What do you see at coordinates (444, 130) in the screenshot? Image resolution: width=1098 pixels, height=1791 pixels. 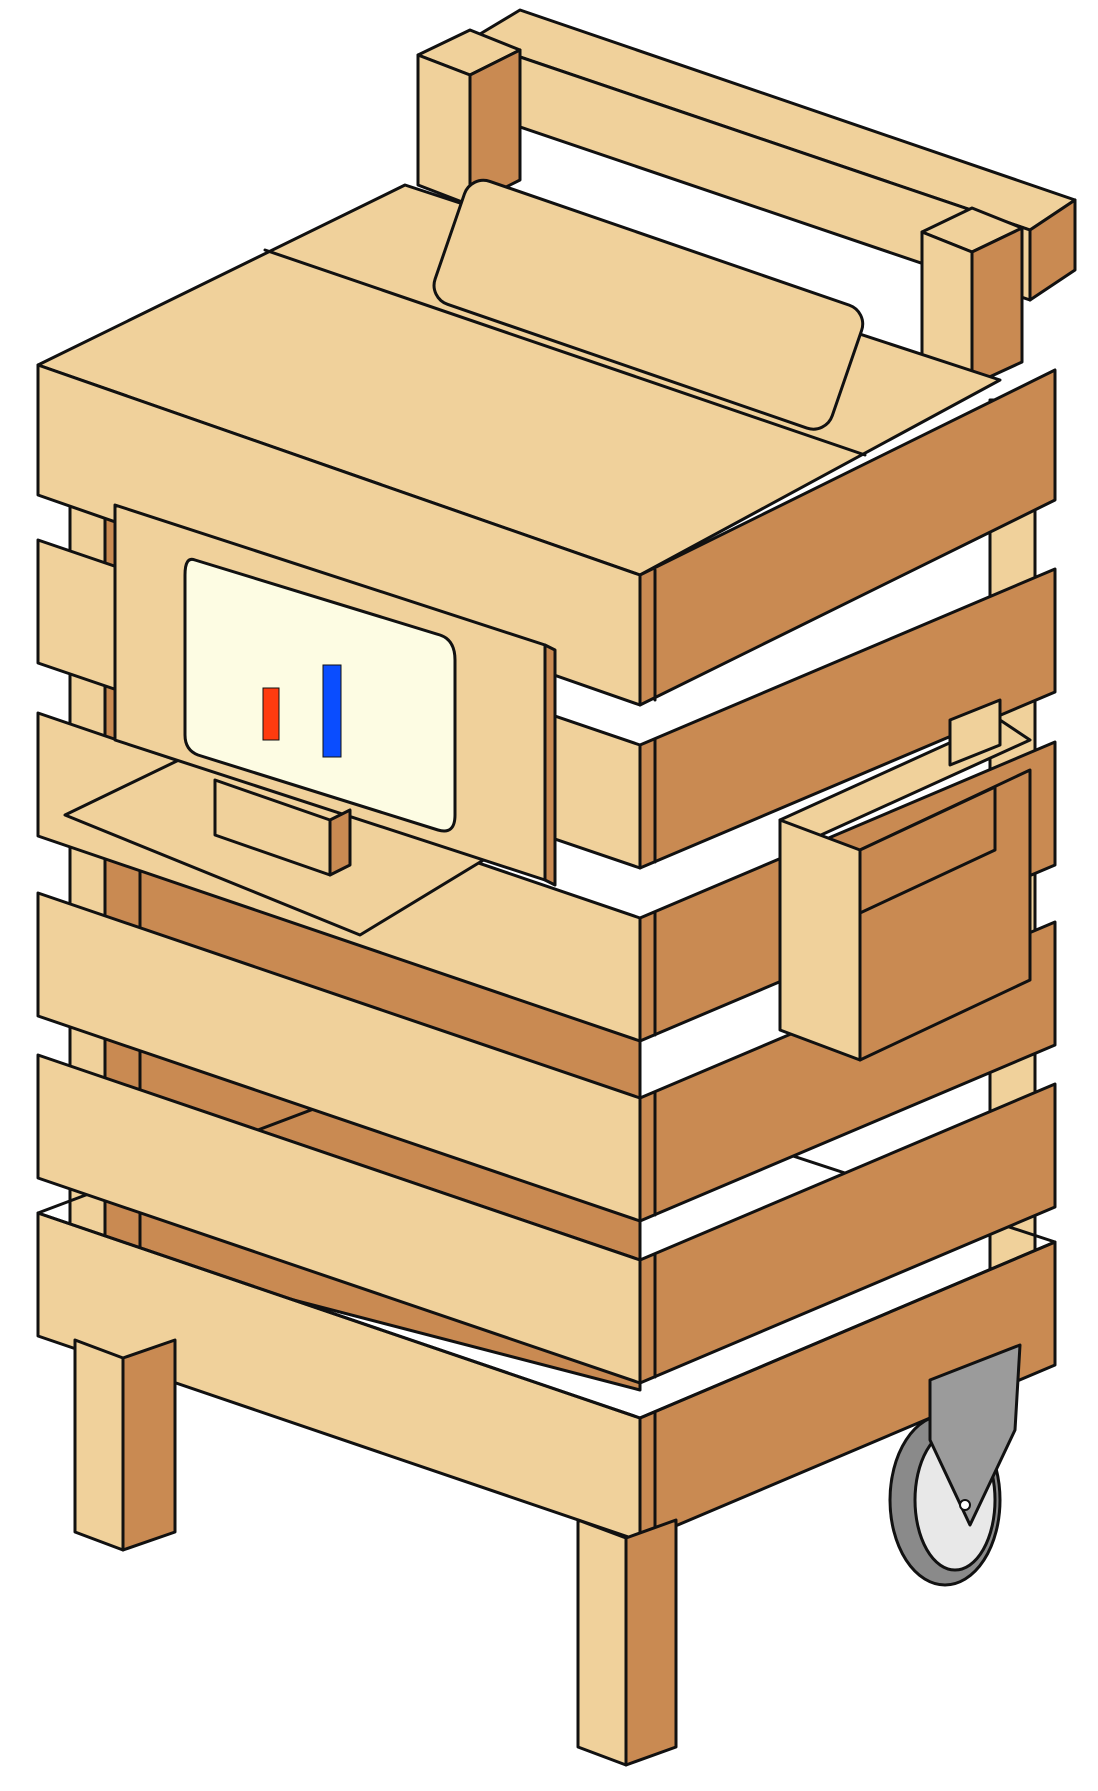 I see `handle-left-post-face` at bounding box center [444, 130].